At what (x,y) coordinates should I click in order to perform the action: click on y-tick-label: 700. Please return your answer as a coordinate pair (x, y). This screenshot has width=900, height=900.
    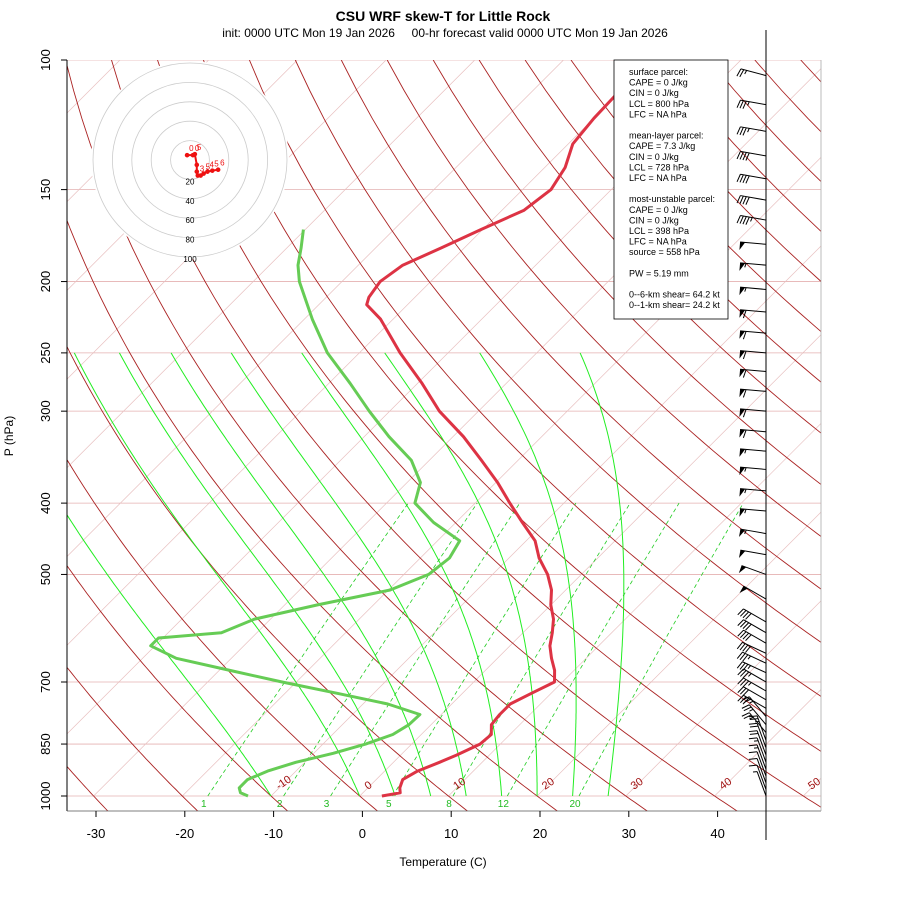
    Looking at the image, I should click on (45, 682).